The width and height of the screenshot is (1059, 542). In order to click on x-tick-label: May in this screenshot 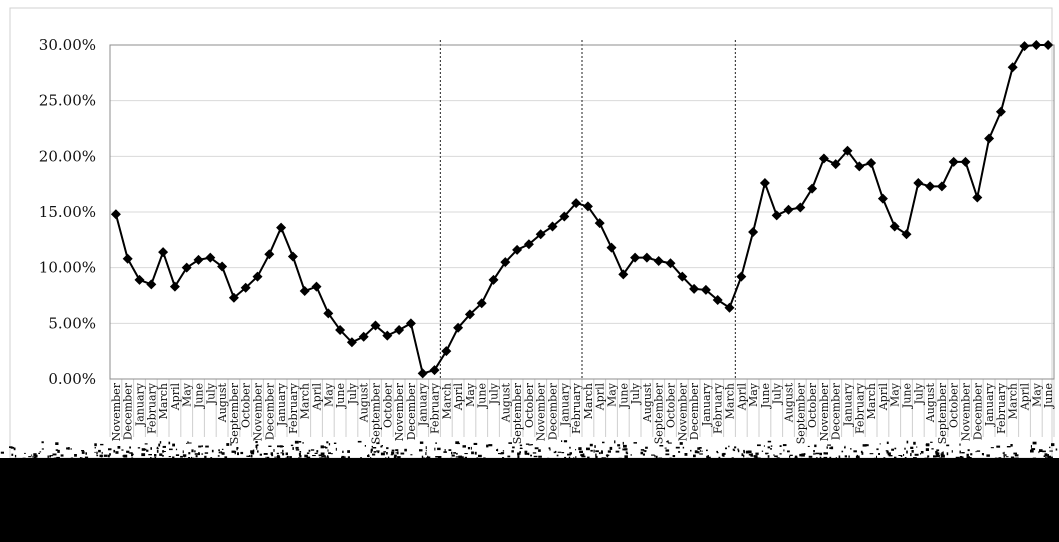, I will do `click(187, 394)`.